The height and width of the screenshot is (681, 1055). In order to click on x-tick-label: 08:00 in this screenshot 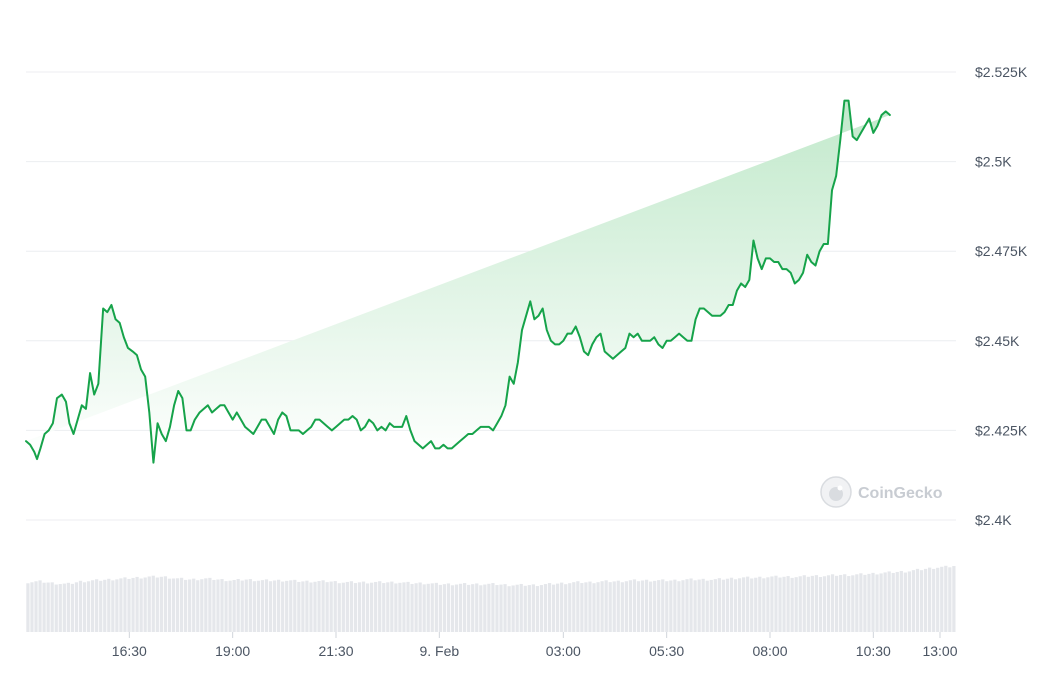, I will do `click(769, 651)`.